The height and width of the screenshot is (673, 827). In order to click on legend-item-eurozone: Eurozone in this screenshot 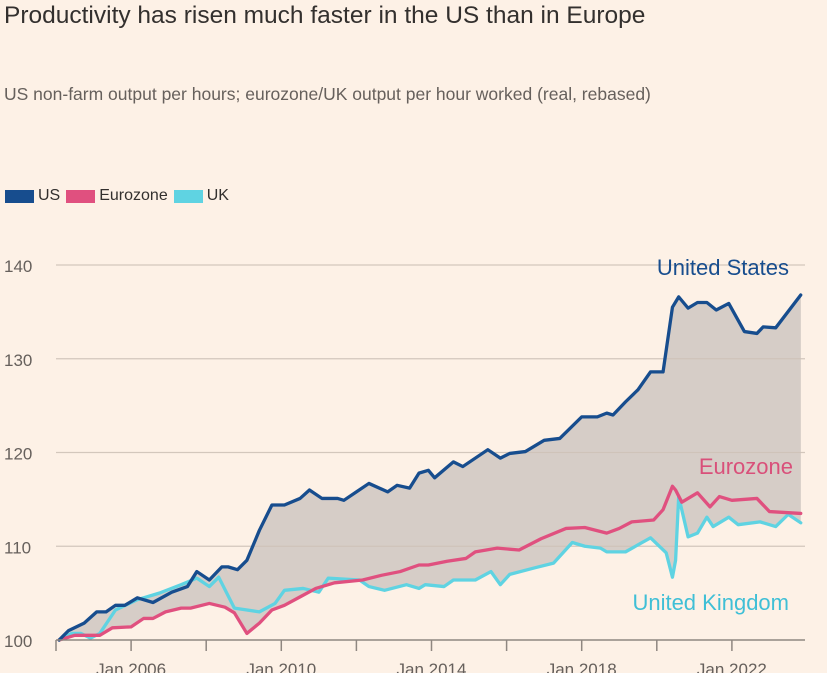, I will do `click(117, 196)`.